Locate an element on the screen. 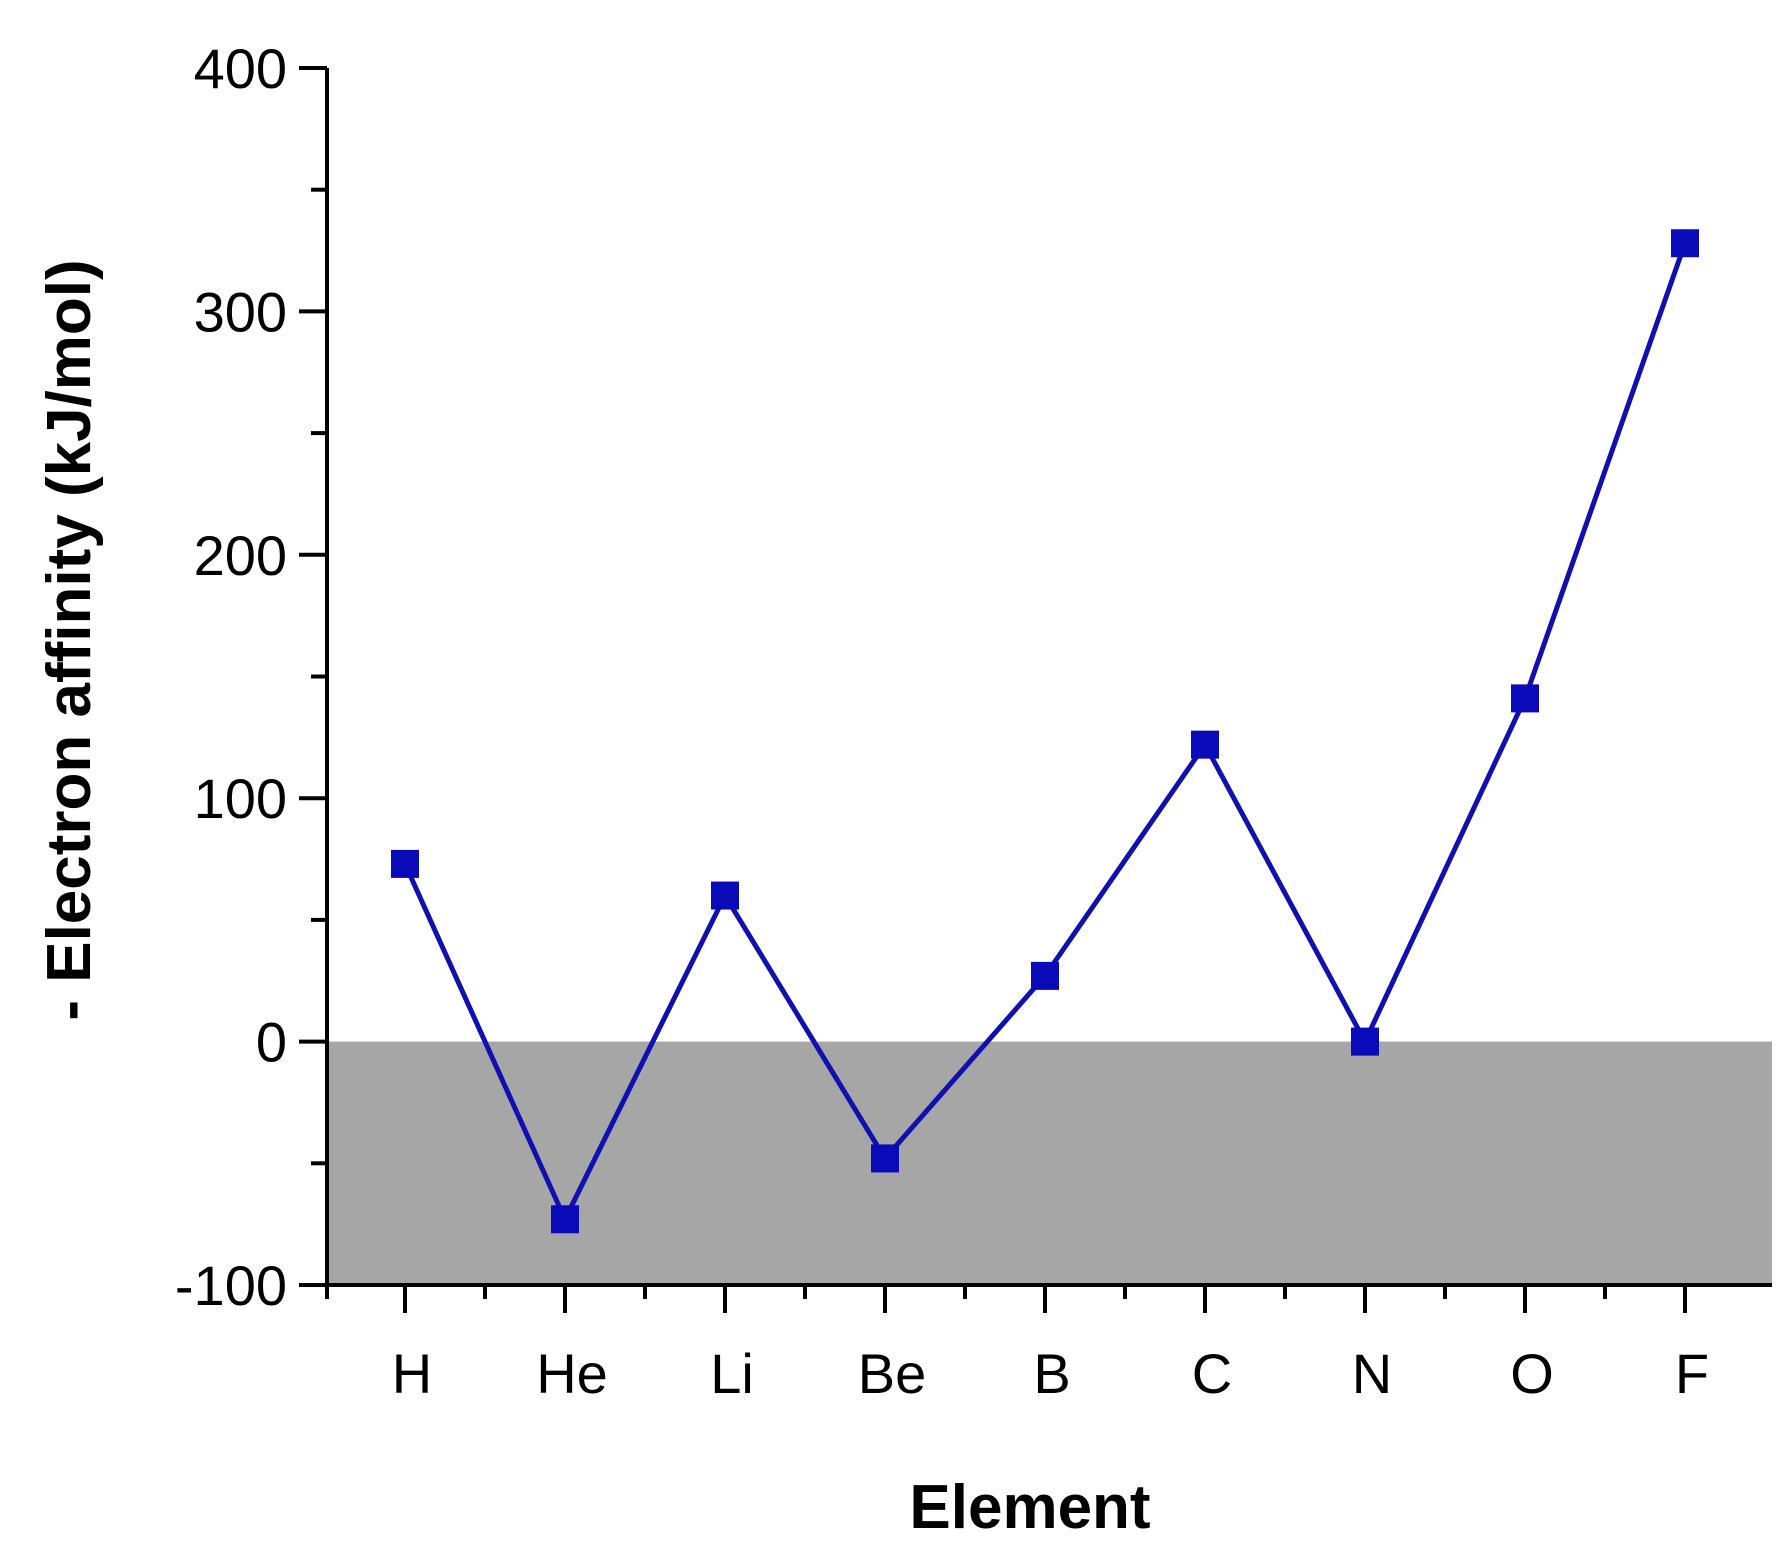 The width and height of the screenshot is (1780, 1552). negative-region-shading is located at coordinates (1050, 1163).